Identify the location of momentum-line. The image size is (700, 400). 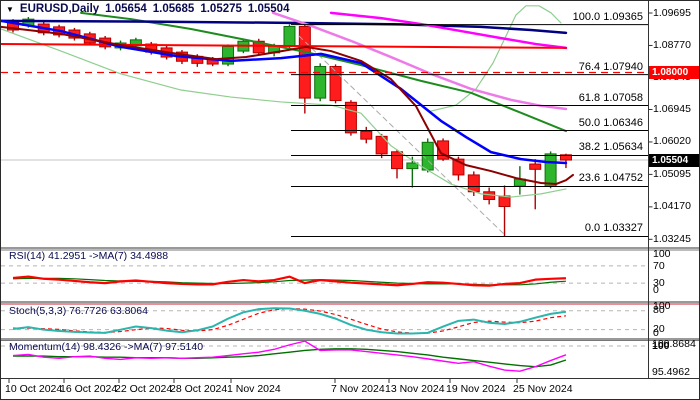
(289, 356).